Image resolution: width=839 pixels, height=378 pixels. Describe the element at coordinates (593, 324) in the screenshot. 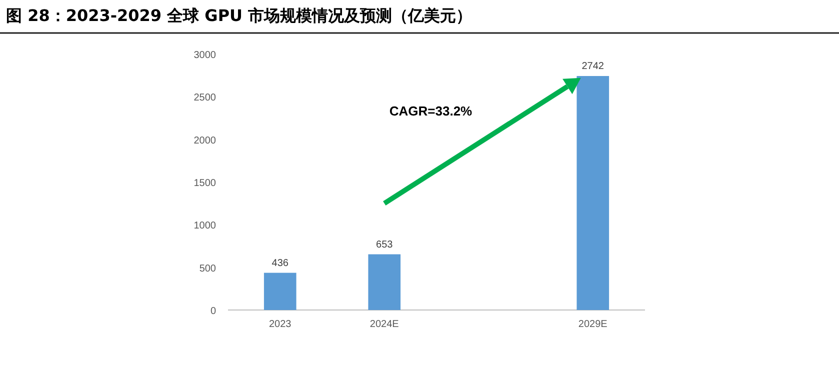

I see `x-tick-label: 2029E` at that location.